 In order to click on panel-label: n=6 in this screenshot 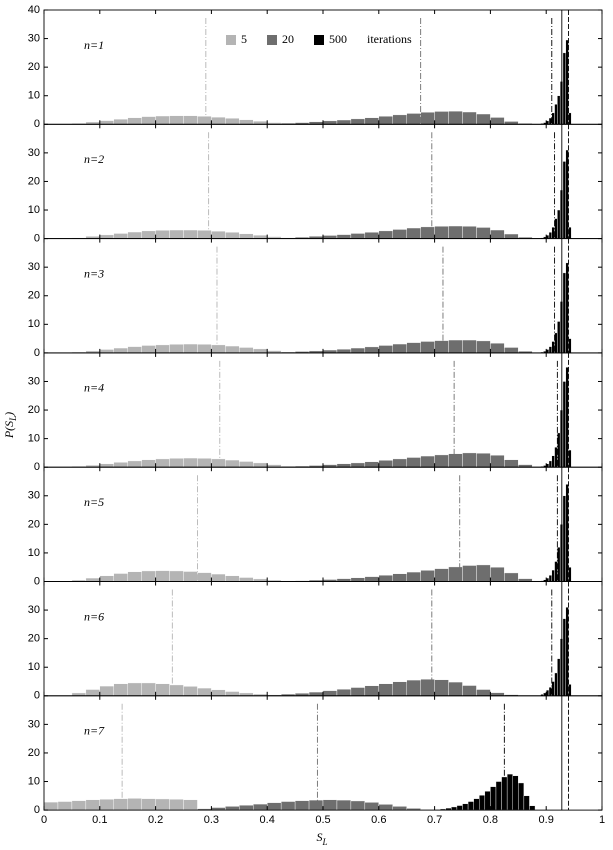, I will do `click(94, 616)`.